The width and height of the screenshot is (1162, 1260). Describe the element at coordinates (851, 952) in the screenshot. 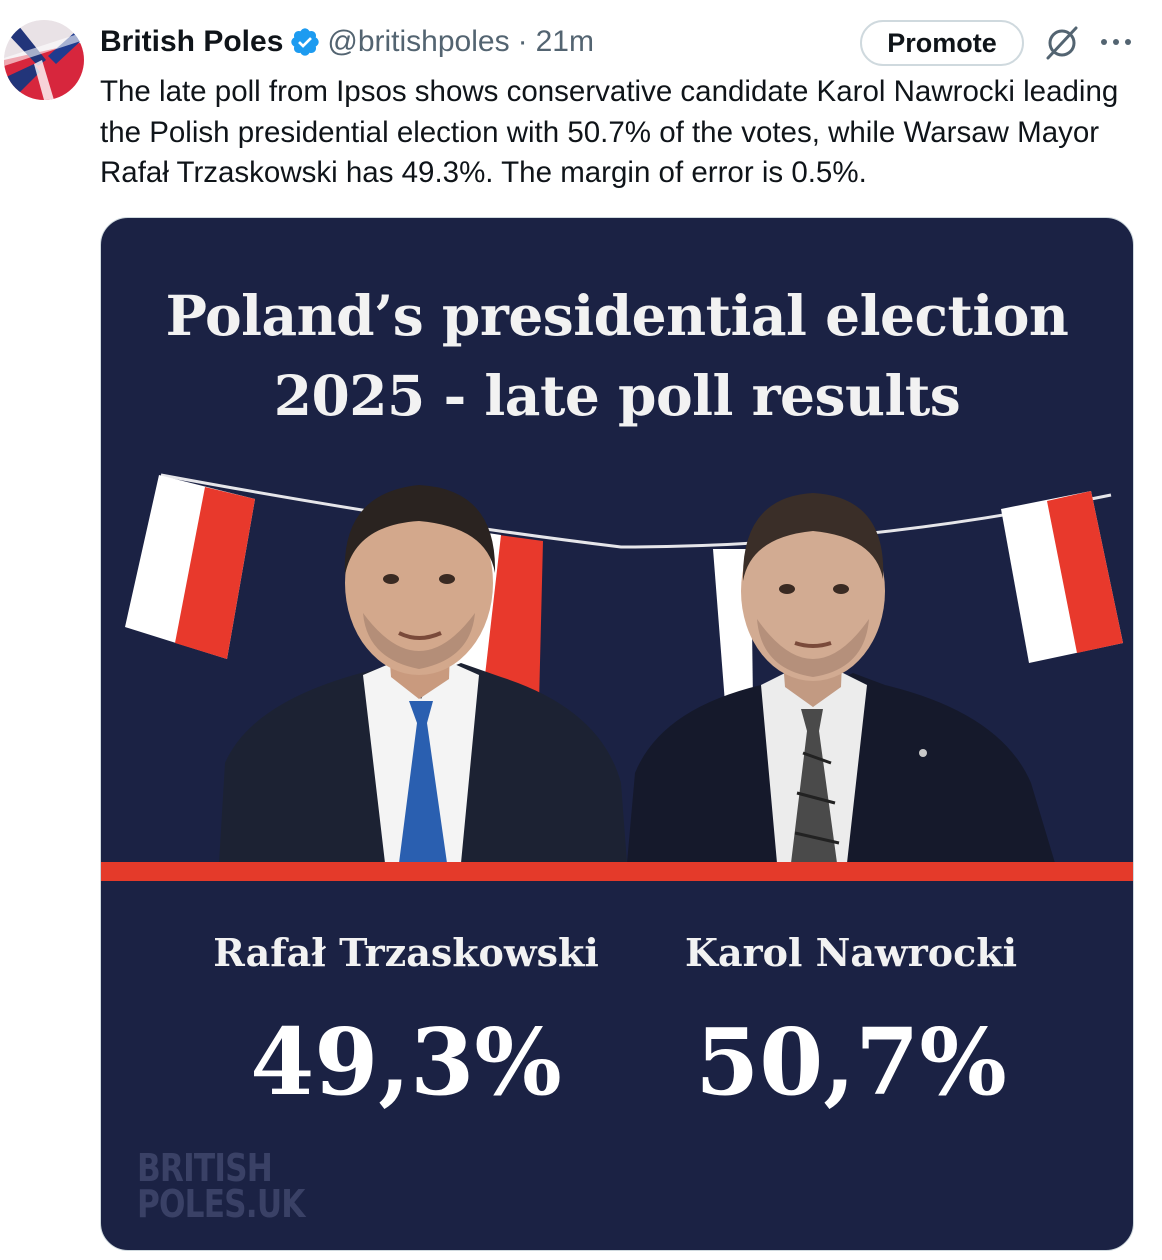

I see `candidate-right-name: Karol Nawrocki` at that location.